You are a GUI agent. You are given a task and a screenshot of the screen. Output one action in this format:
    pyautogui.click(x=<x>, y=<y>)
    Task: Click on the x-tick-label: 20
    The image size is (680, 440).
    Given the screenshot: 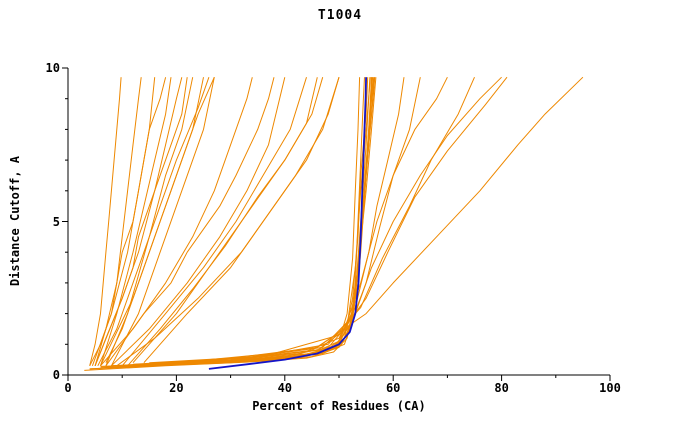 What is the action you would take?
    pyautogui.click(x=176, y=388)
    